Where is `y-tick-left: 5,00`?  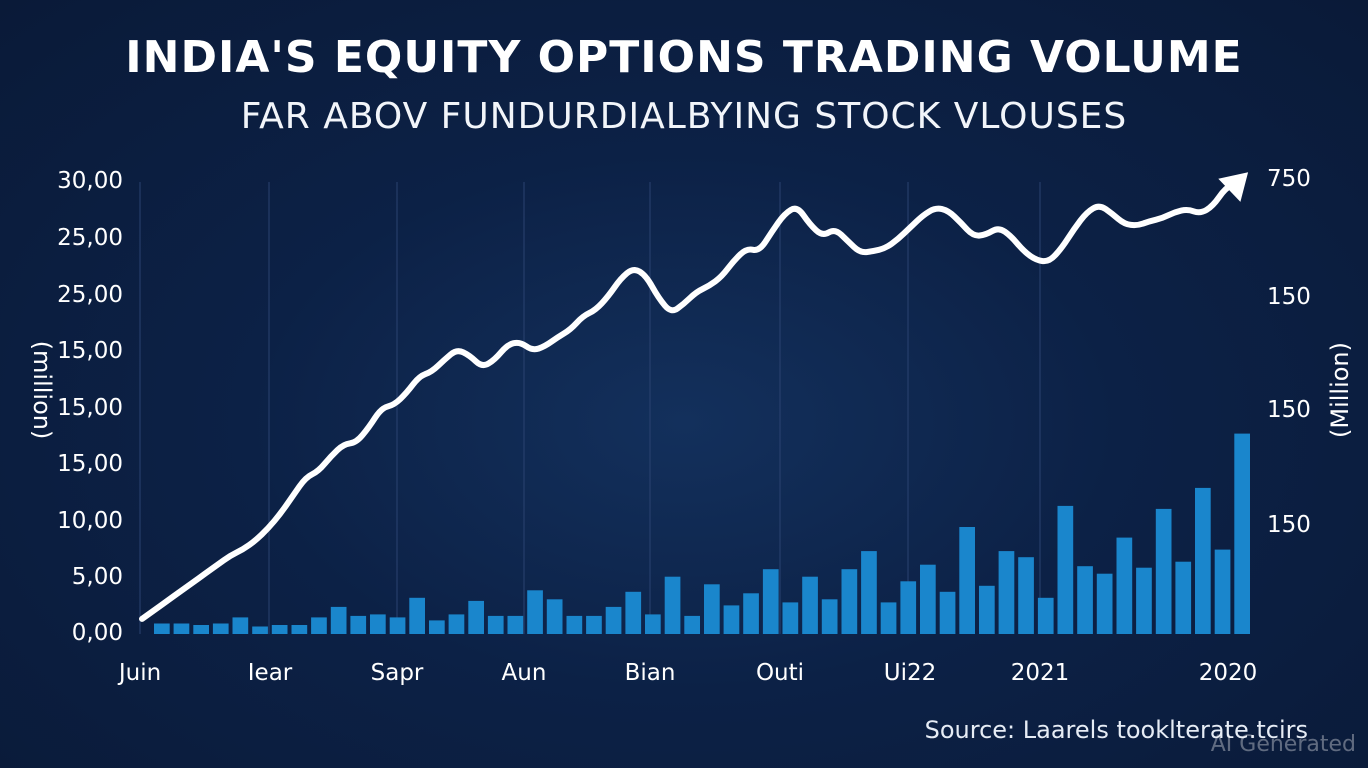
y-tick-left: 5,00 is located at coordinates (97, 577).